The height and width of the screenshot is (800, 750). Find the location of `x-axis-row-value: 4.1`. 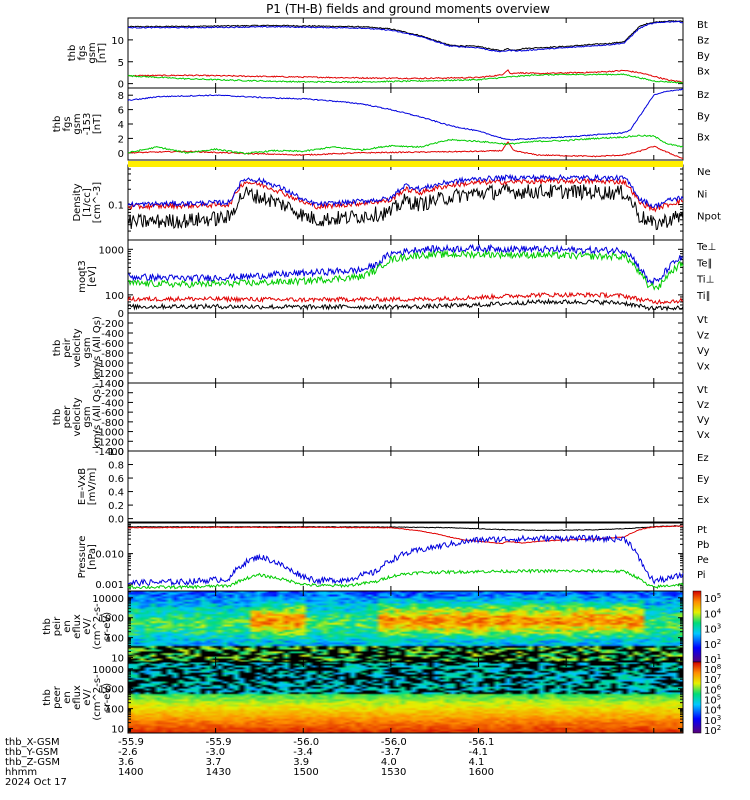

x-axis-row-value: 4.1 is located at coordinates (477, 762).